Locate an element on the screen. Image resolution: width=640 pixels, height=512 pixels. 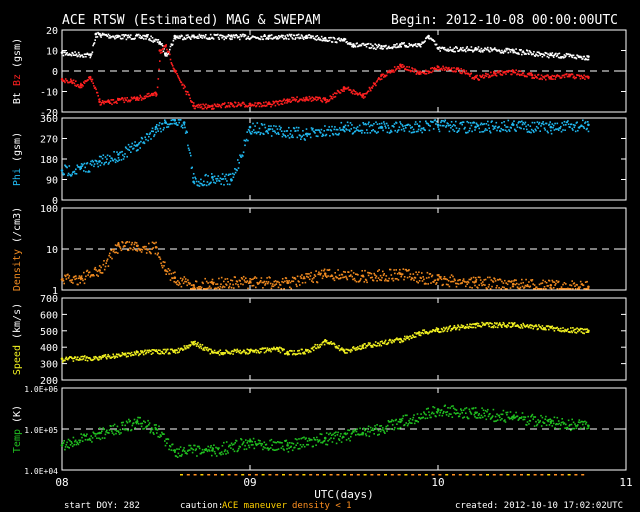
begin-time: Begin: 2012-10-08 00:00:00UTC is located at coordinates (504, 20).